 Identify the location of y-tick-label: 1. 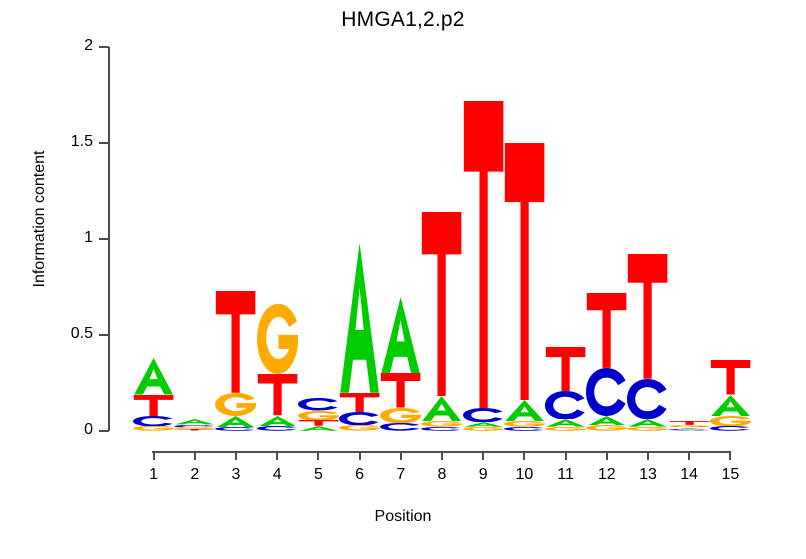
(88, 237).